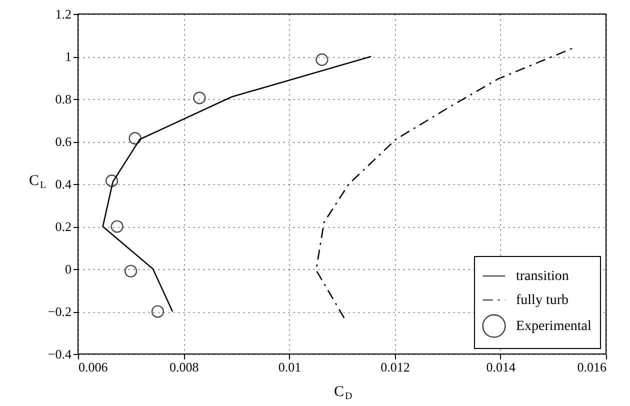  What do you see at coordinates (542, 276) in the screenshot?
I see `legend-label: transition` at bounding box center [542, 276].